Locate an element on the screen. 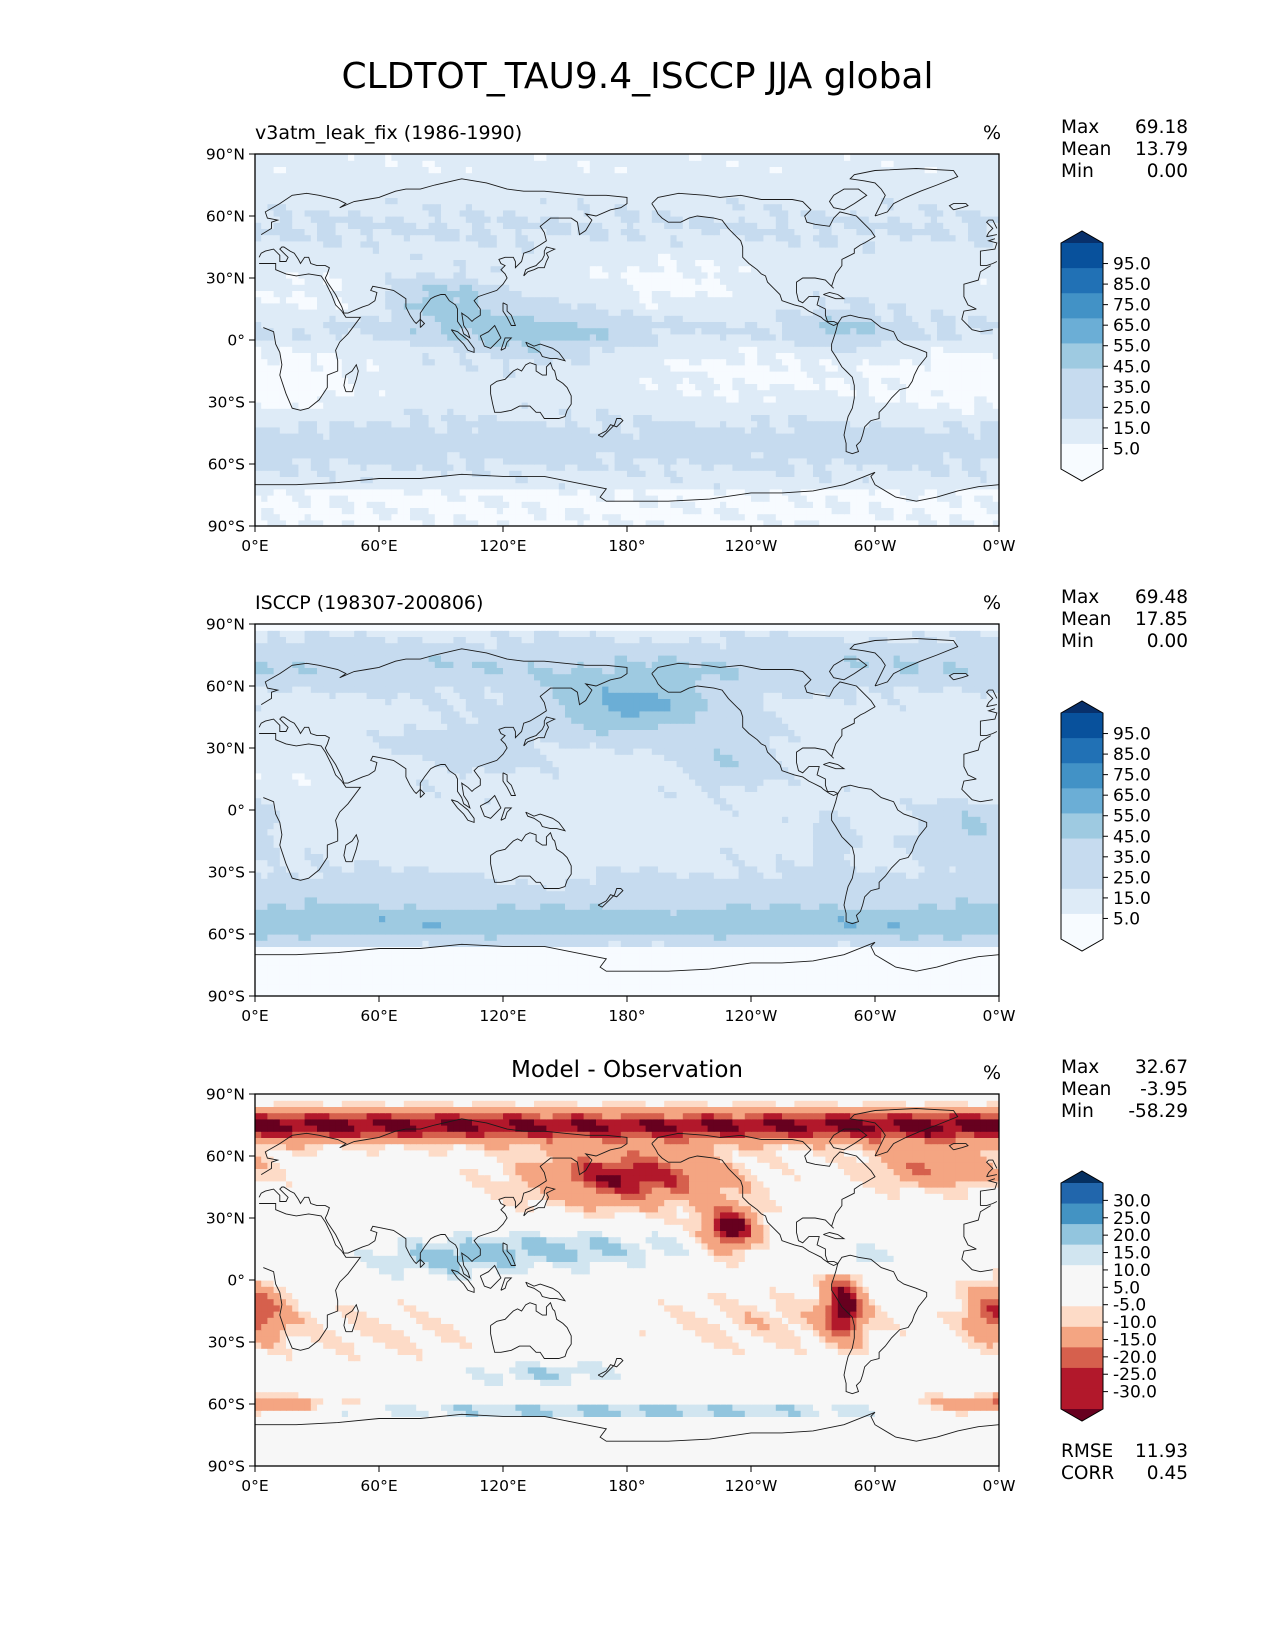 The width and height of the screenshot is (1275, 1650). coastlines-model is located at coordinates (627, 335).